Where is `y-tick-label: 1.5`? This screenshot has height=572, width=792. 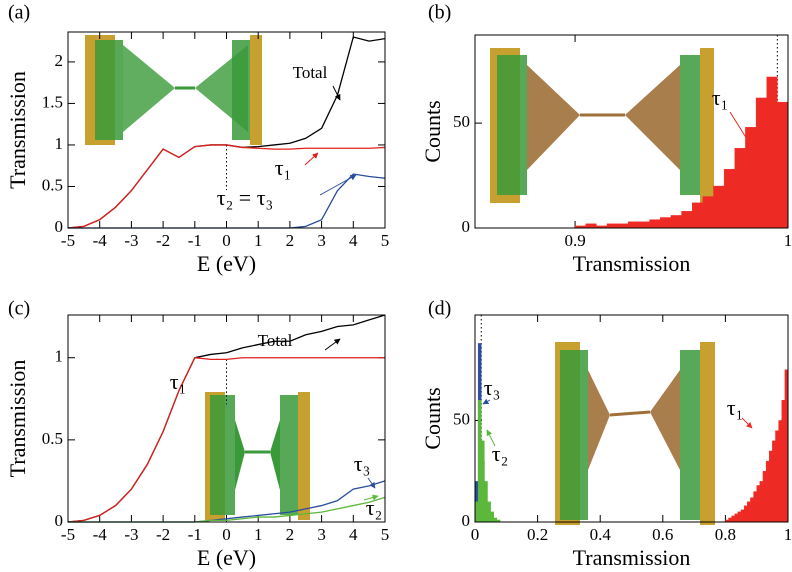
y-tick-label: 1.5 is located at coordinates (52, 101).